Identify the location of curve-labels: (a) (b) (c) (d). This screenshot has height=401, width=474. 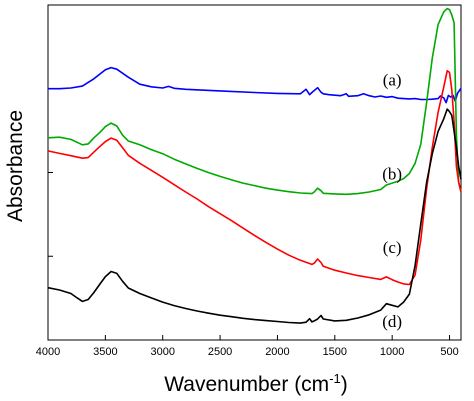
(392, 201).